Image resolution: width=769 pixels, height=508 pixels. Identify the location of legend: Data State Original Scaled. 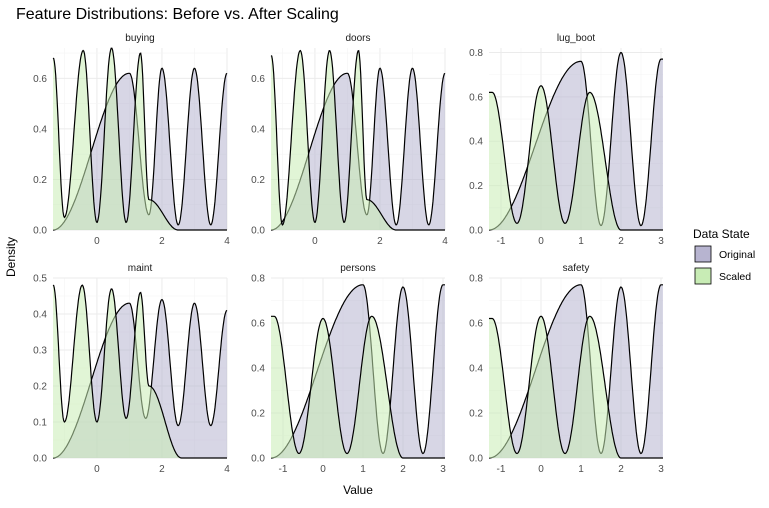
(724, 256).